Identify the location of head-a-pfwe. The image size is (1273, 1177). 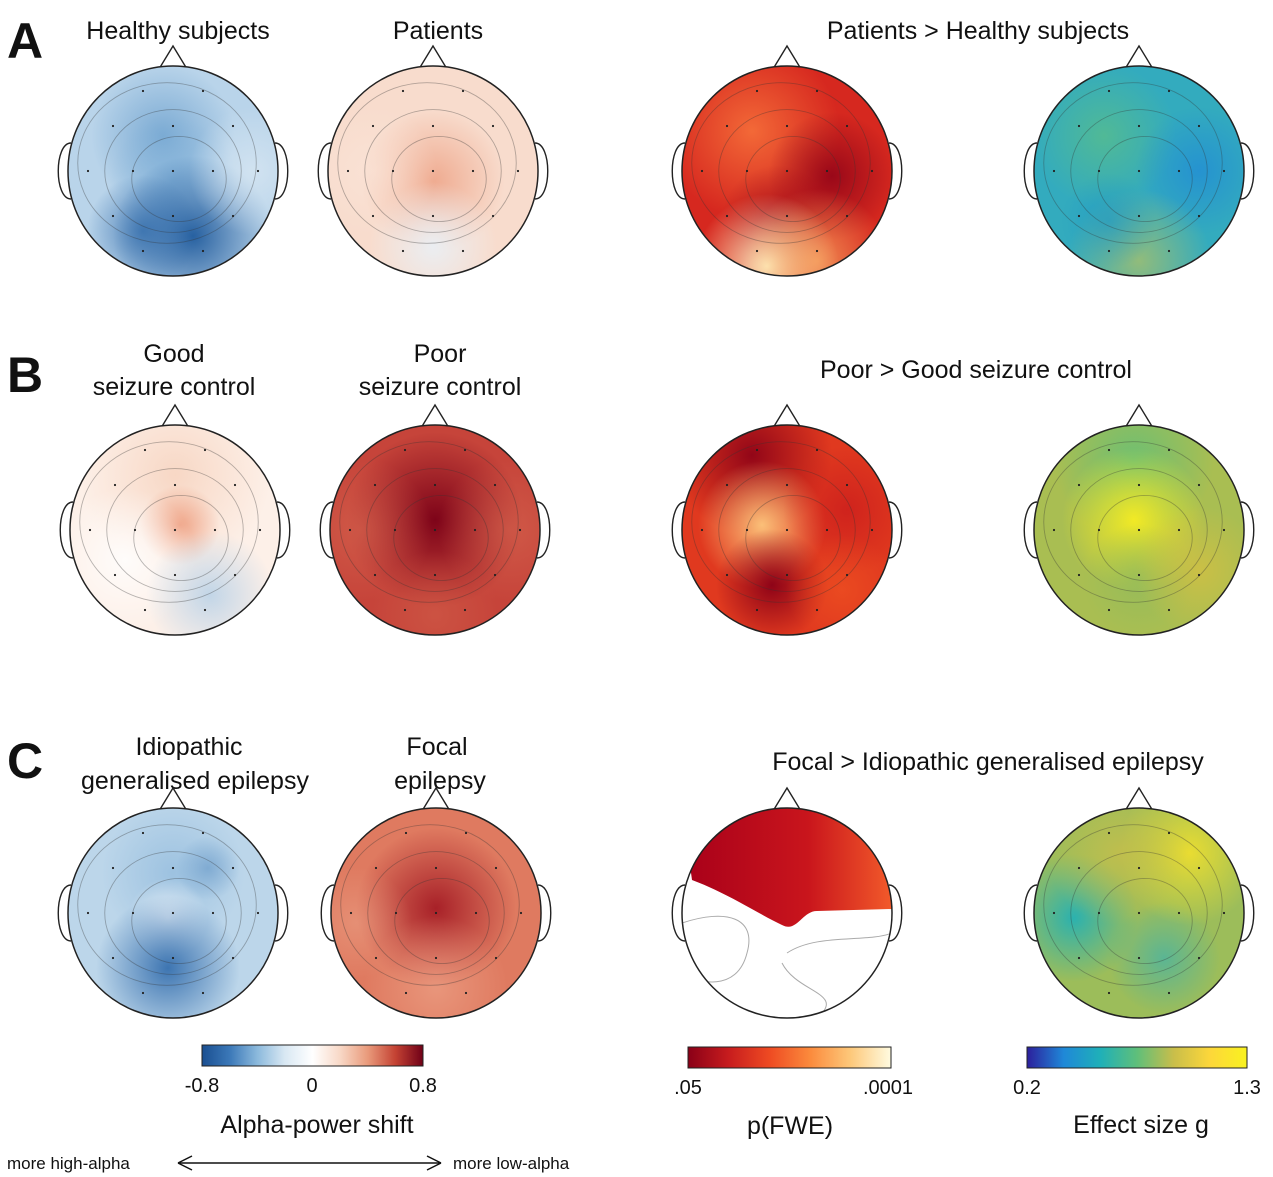
(787, 160).